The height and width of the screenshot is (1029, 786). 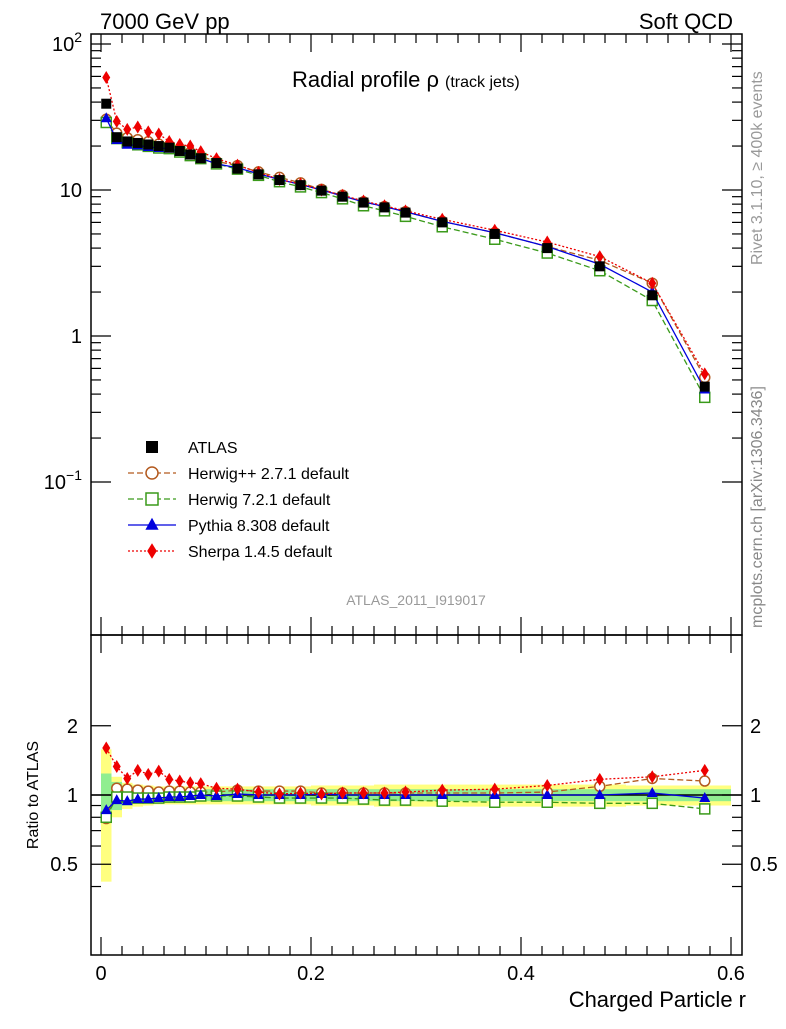 I want to click on header-left: 7000 GeV pp, so click(x=165, y=21).